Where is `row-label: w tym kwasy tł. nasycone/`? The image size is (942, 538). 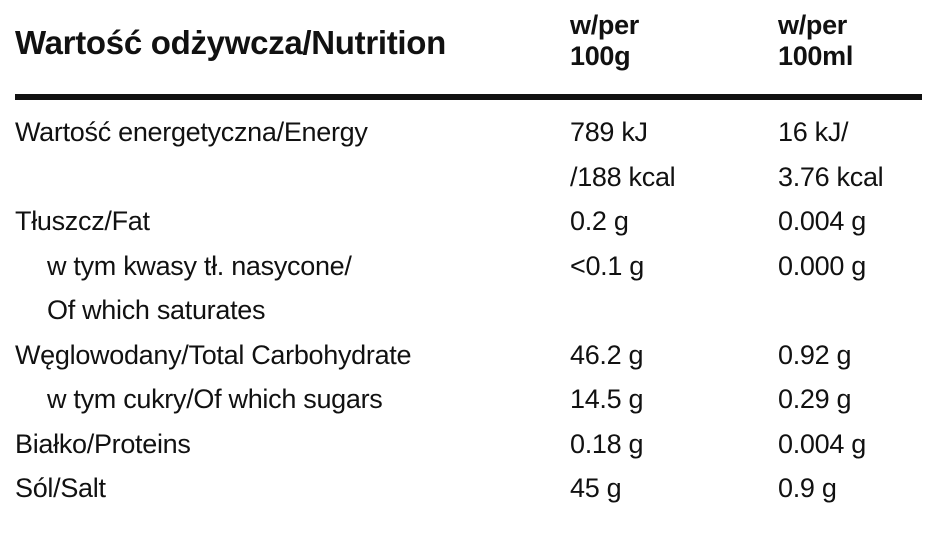 row-label: w tym kwasy tł. nasycone/ is located at coordinates (199, 265).